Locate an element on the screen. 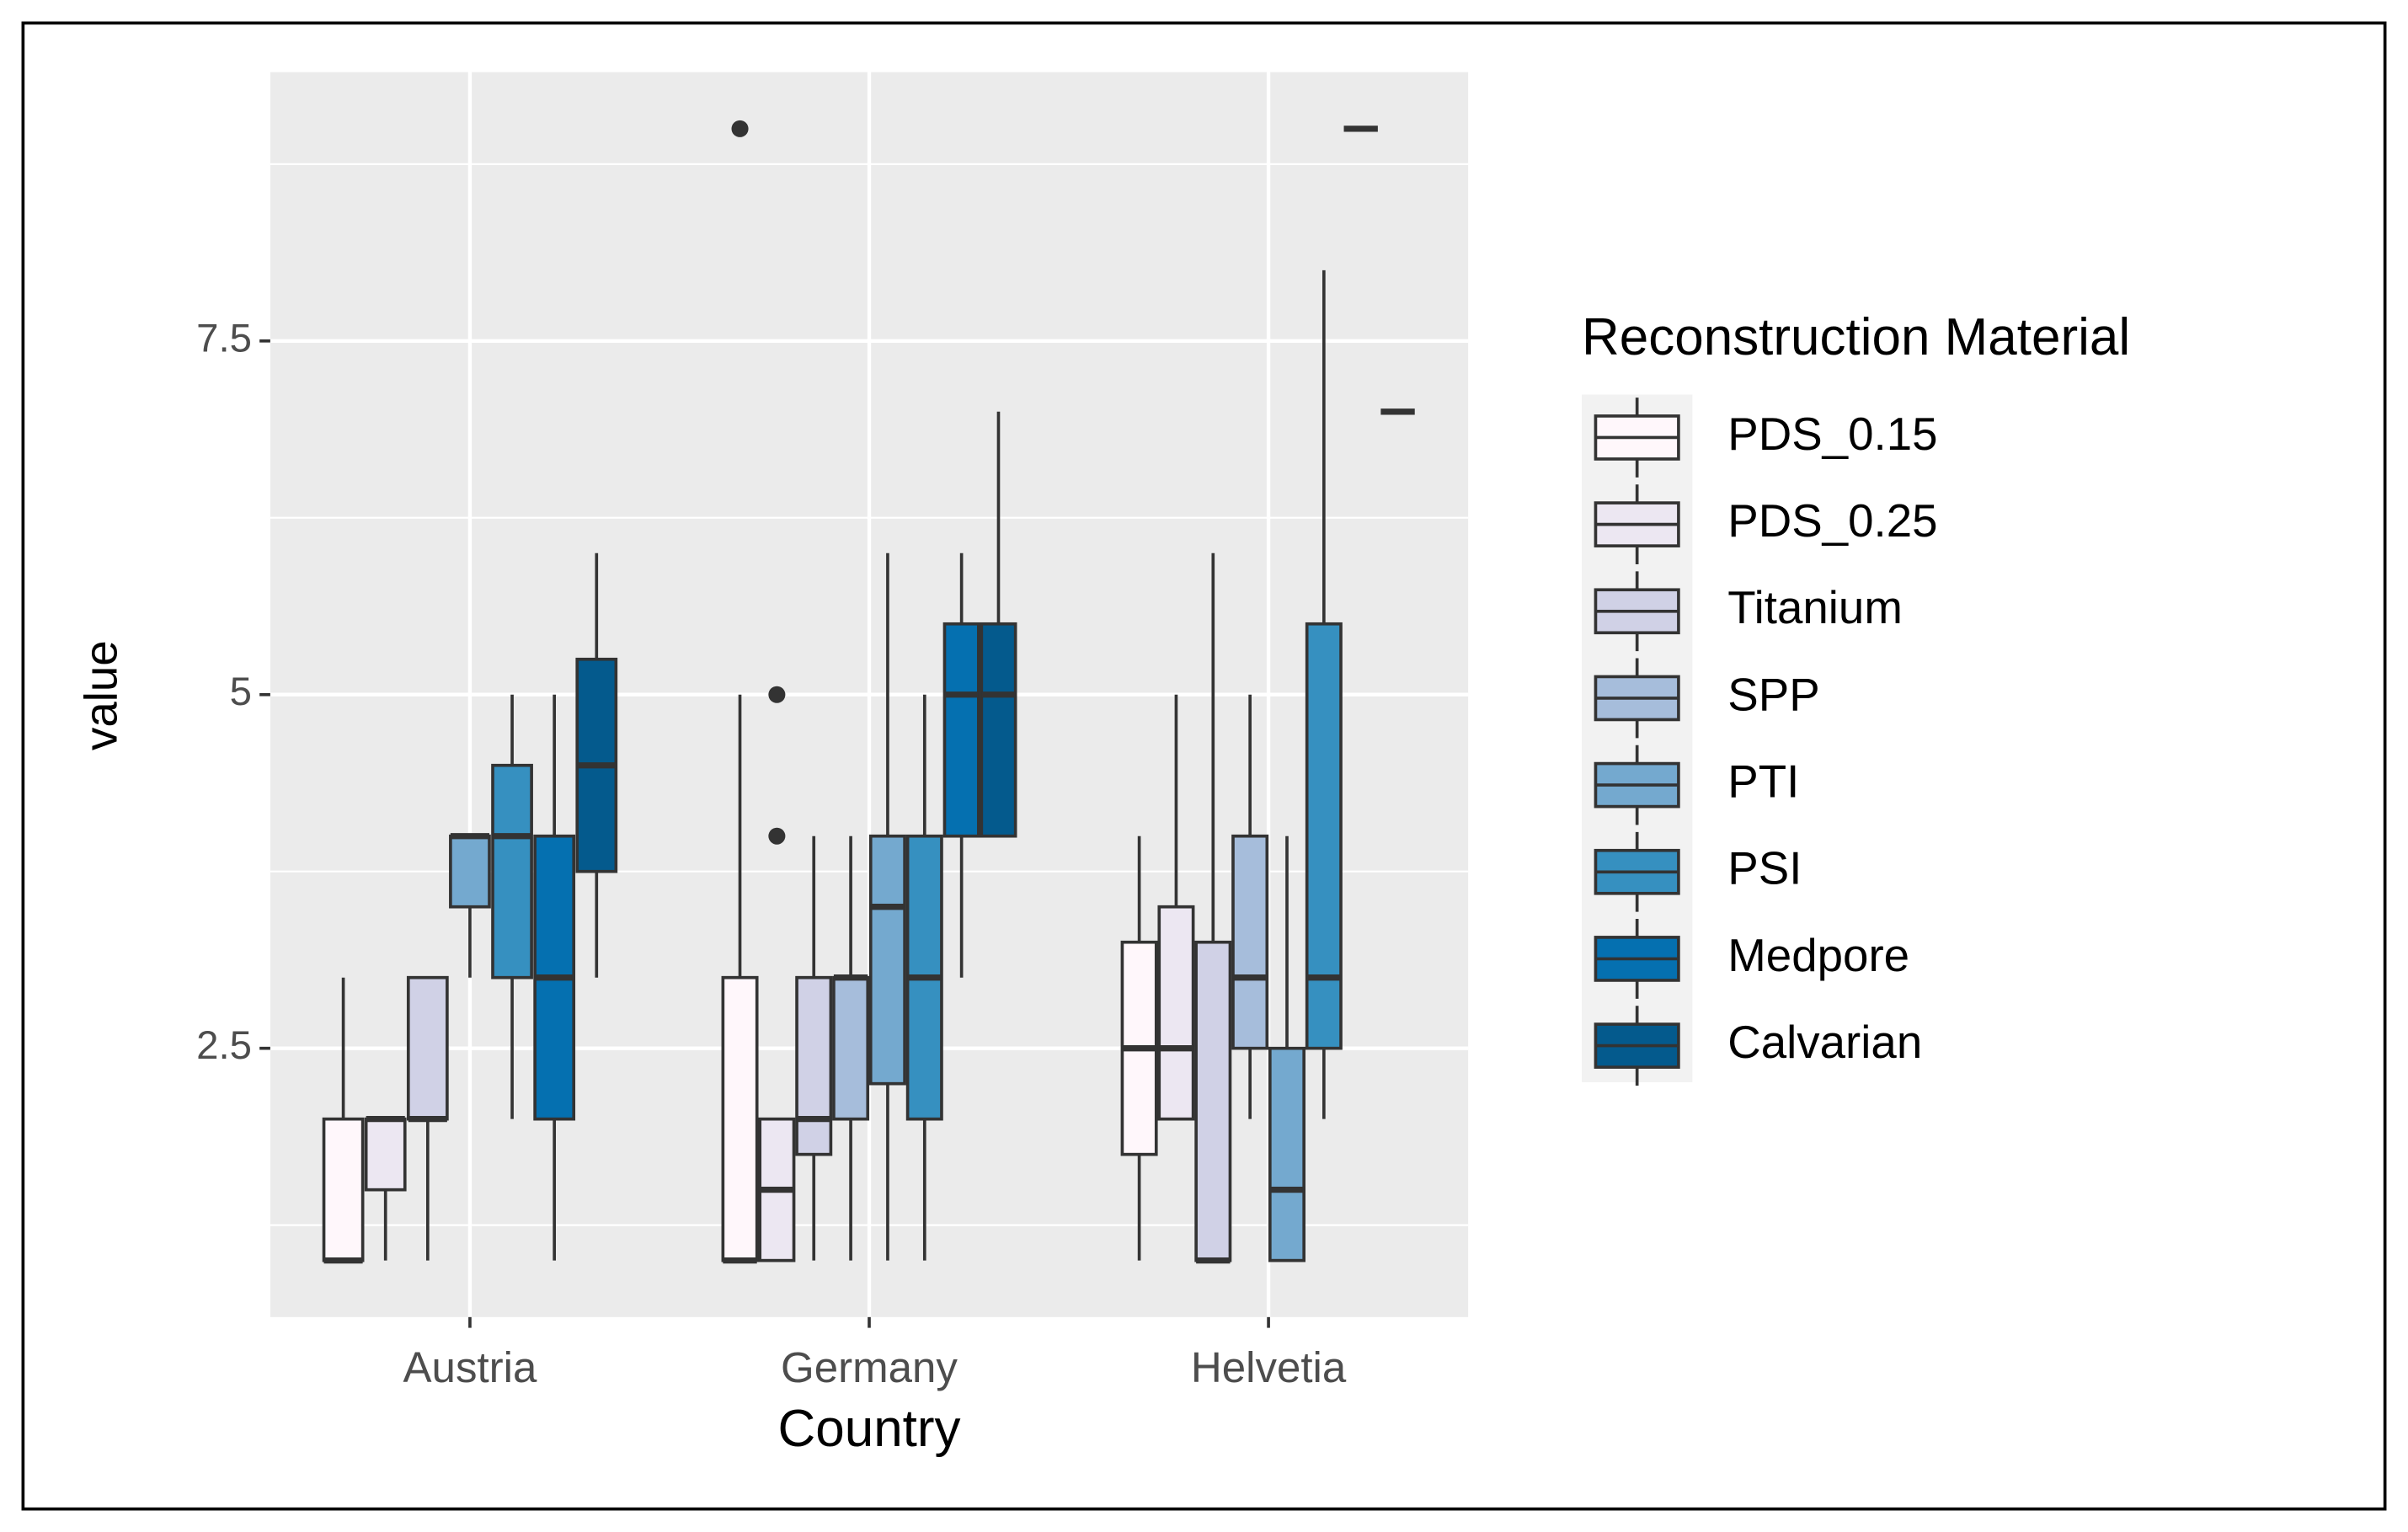  legend-title: Reconstruction Material is located at coordinates (1856, 337).